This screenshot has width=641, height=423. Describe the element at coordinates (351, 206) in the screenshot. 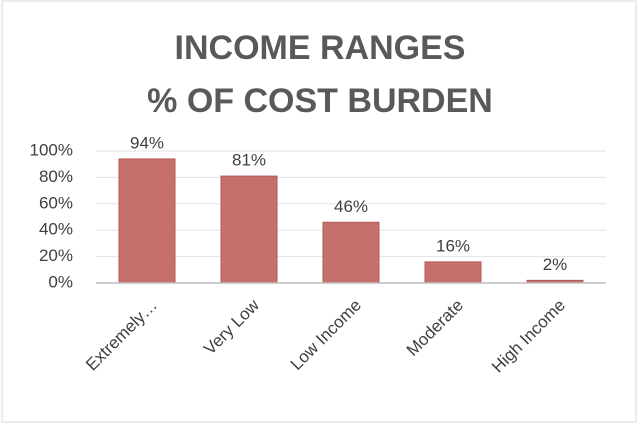

I see `value-label: 46%` at that location.